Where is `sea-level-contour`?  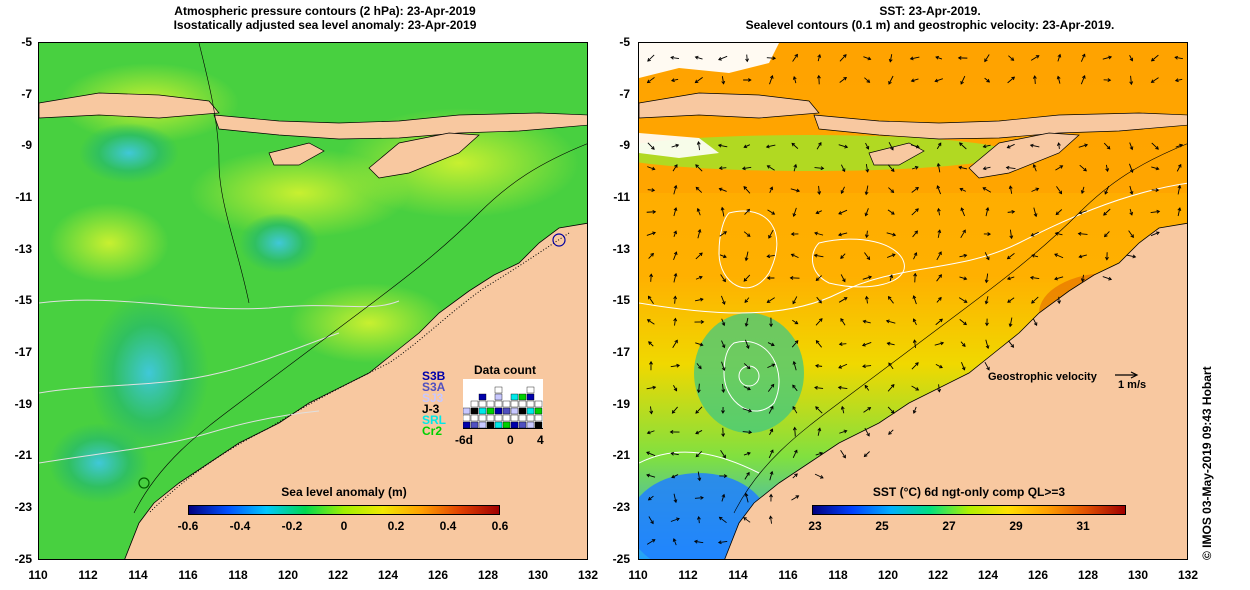
sea-level-contour is located at coordinates (699, 462).